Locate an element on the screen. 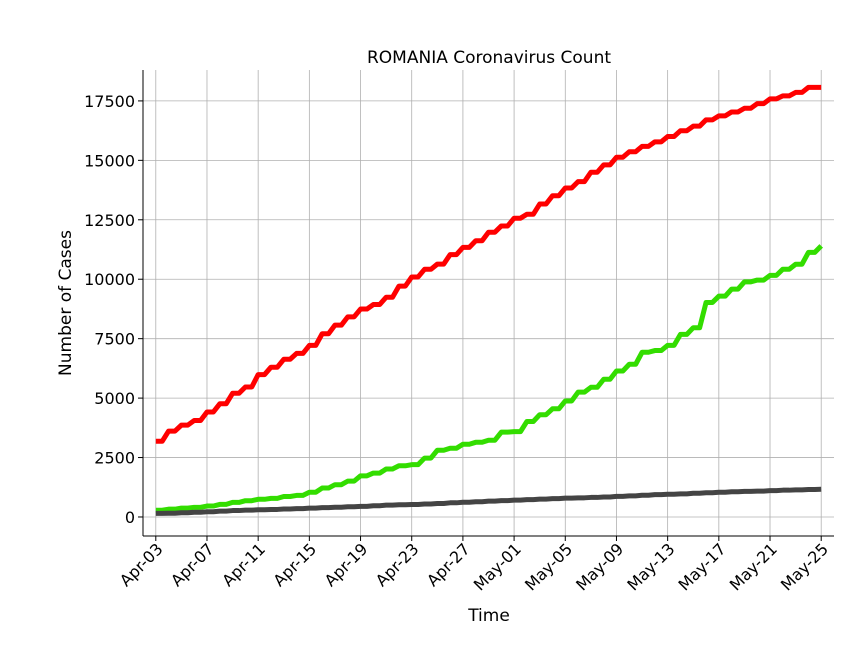  x-tick-label: May-25 is located at coordinates (804, 566).